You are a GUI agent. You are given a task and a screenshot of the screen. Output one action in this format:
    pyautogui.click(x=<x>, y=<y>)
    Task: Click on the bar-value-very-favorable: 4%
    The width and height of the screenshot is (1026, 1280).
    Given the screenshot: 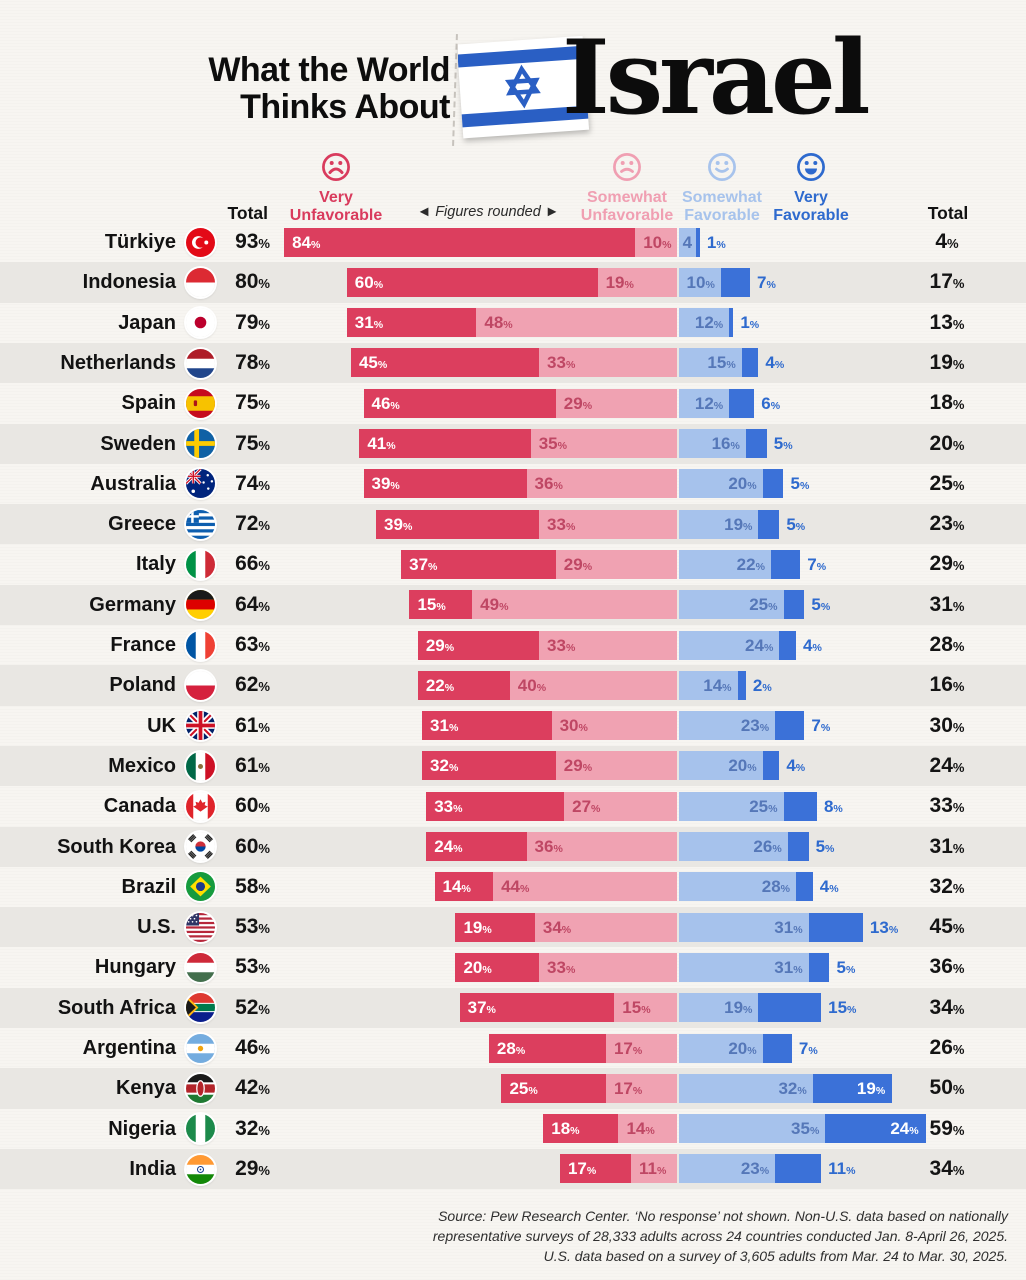 What is the action you would take?
    pyautogui.click(x=812, y=645)
    